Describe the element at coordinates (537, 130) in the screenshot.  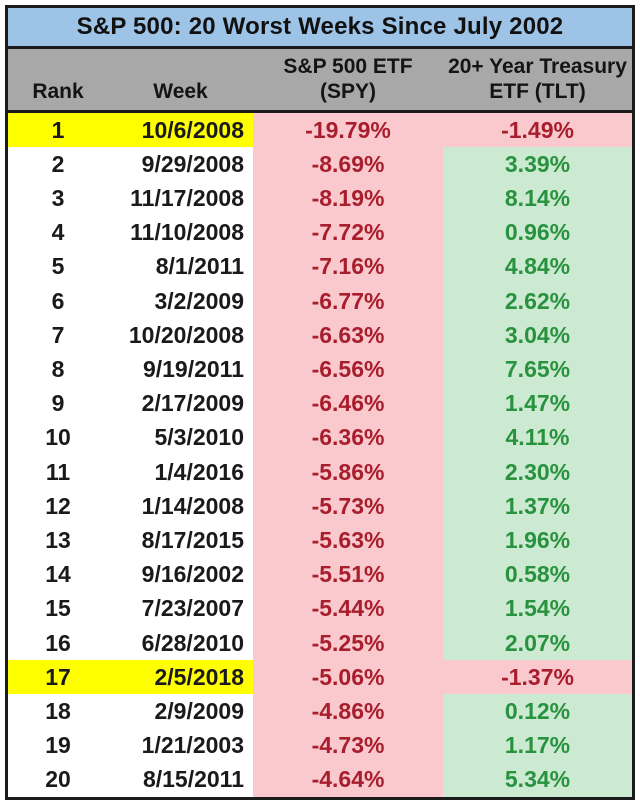
I see `tlt-return-cell: -1.49%` at that location.